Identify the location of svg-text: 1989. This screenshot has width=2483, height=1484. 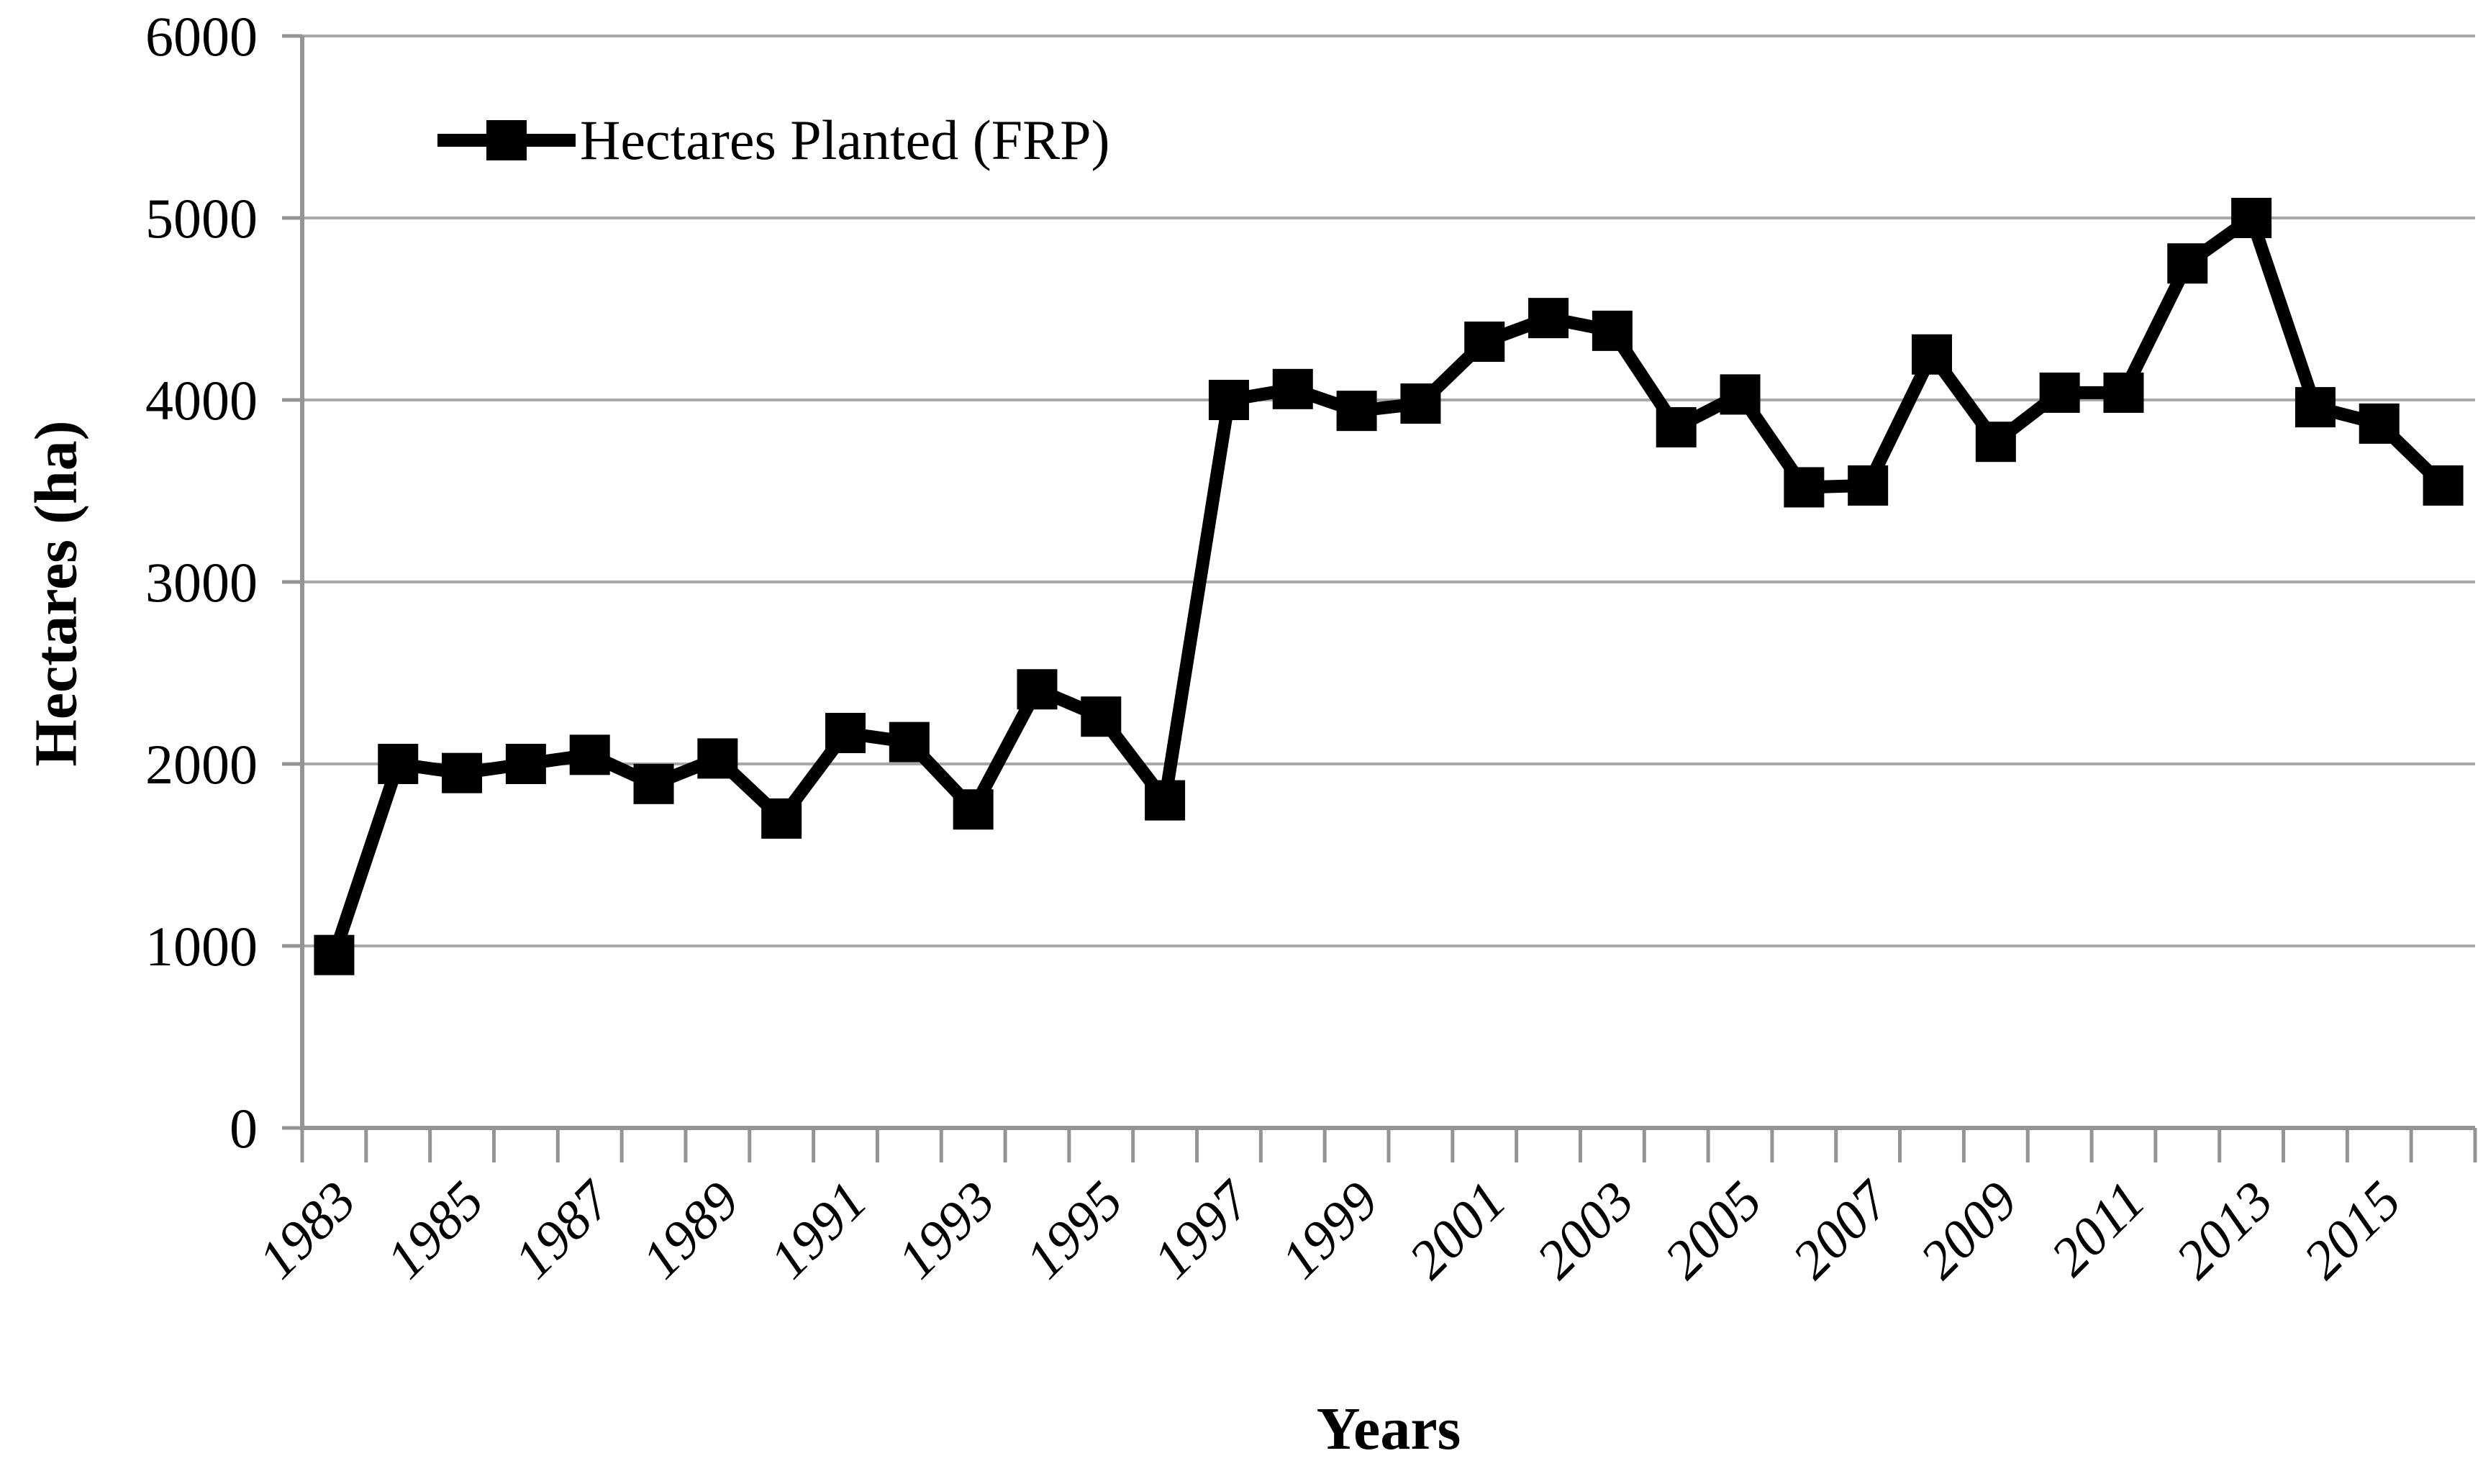
(690, 1230).